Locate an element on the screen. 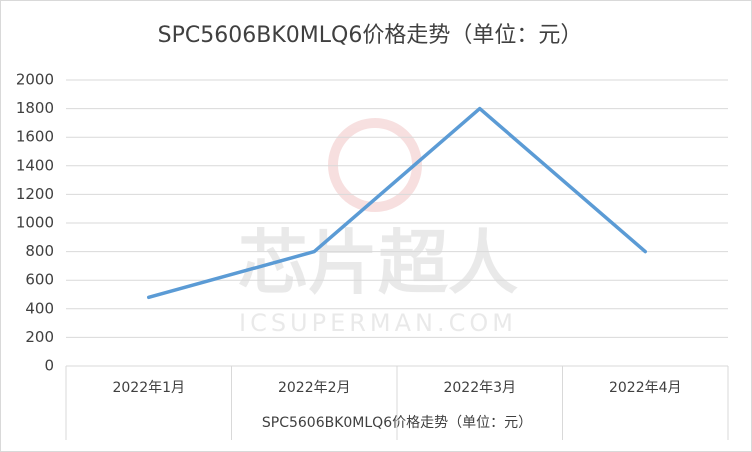 The width and height of the screenshot is (752, 452). y-tick-label: 200 is located at coordinates (39, 337).